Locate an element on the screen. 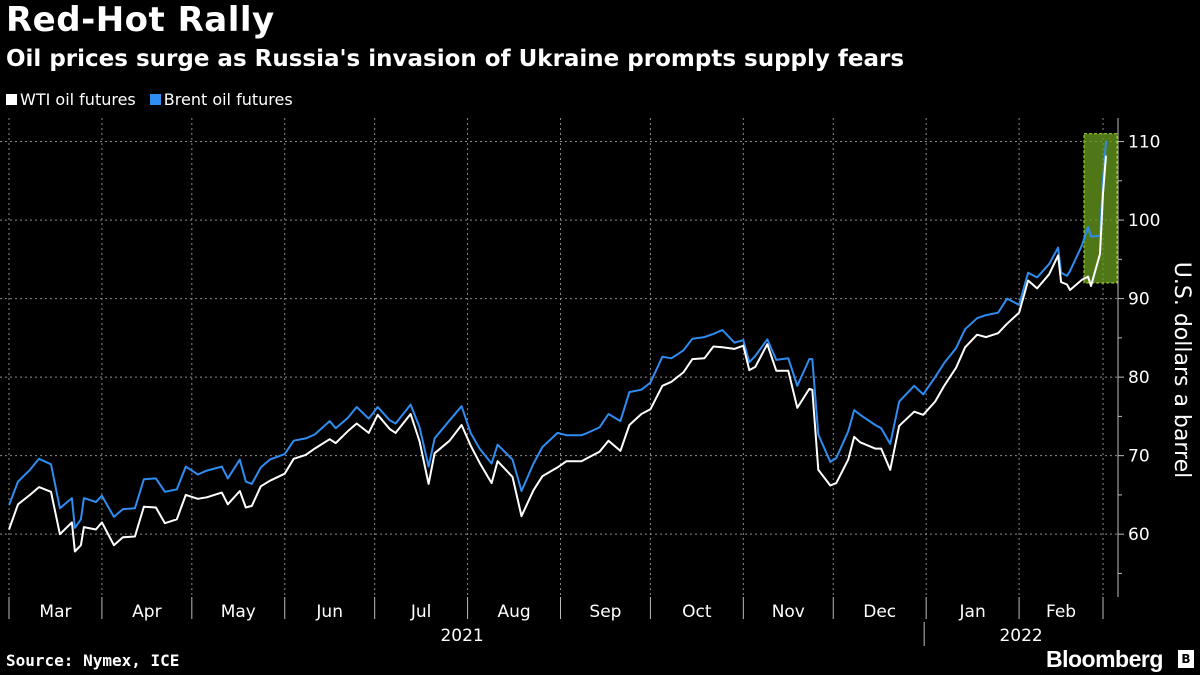 Image resolution: width=1200 pixels, height=675 pixels. y-axis-label: U.S. dollars a barrel is located at coordinates (1181, 370).